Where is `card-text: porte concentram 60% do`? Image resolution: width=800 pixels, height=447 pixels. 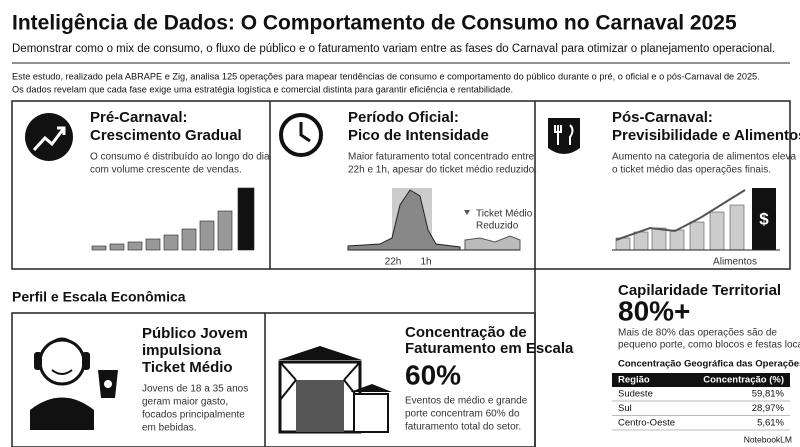 card-text: porte concentram 60% do is located at coordinates (462, 414).